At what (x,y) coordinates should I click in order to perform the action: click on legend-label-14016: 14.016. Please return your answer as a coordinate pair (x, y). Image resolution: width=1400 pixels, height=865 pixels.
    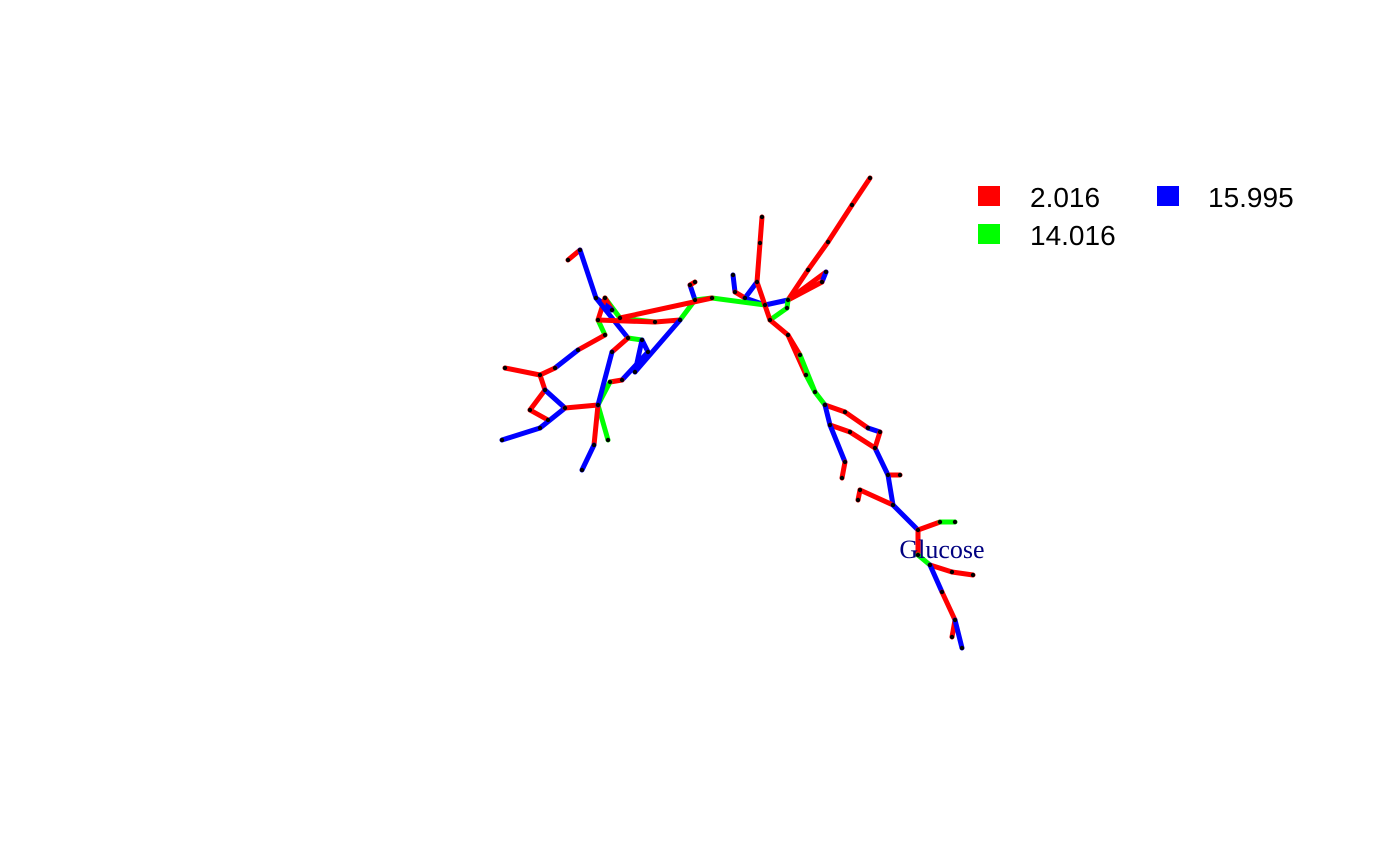
    Looking at the image, I should click on (1073, 235).